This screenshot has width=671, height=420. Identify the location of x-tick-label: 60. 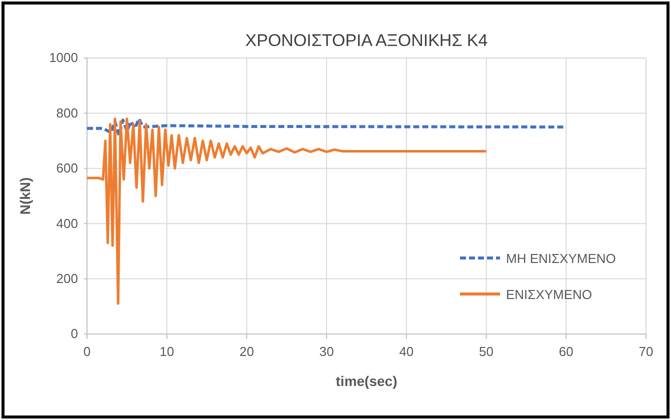
(566, 352).